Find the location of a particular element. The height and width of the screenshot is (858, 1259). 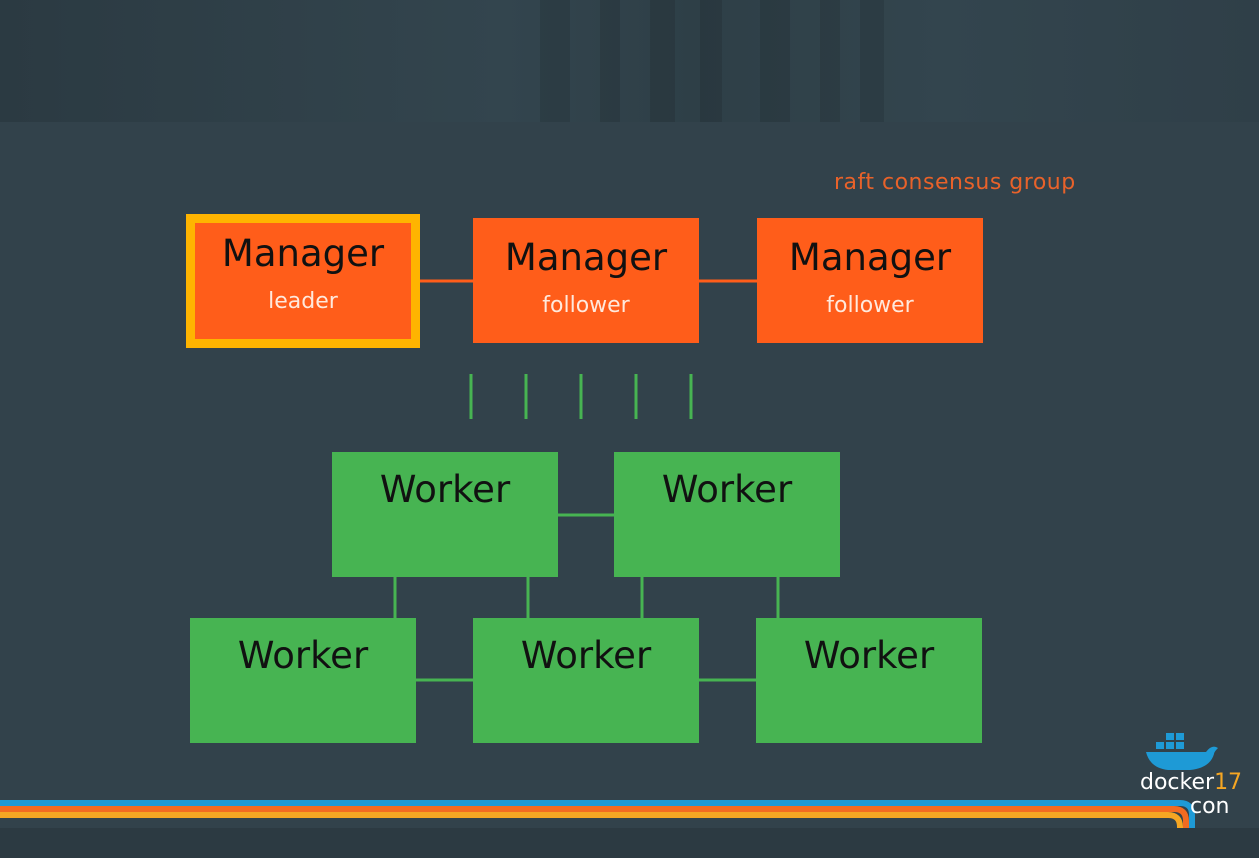

manager-leader-node: Manager leader is located at coordinates (303, 281).